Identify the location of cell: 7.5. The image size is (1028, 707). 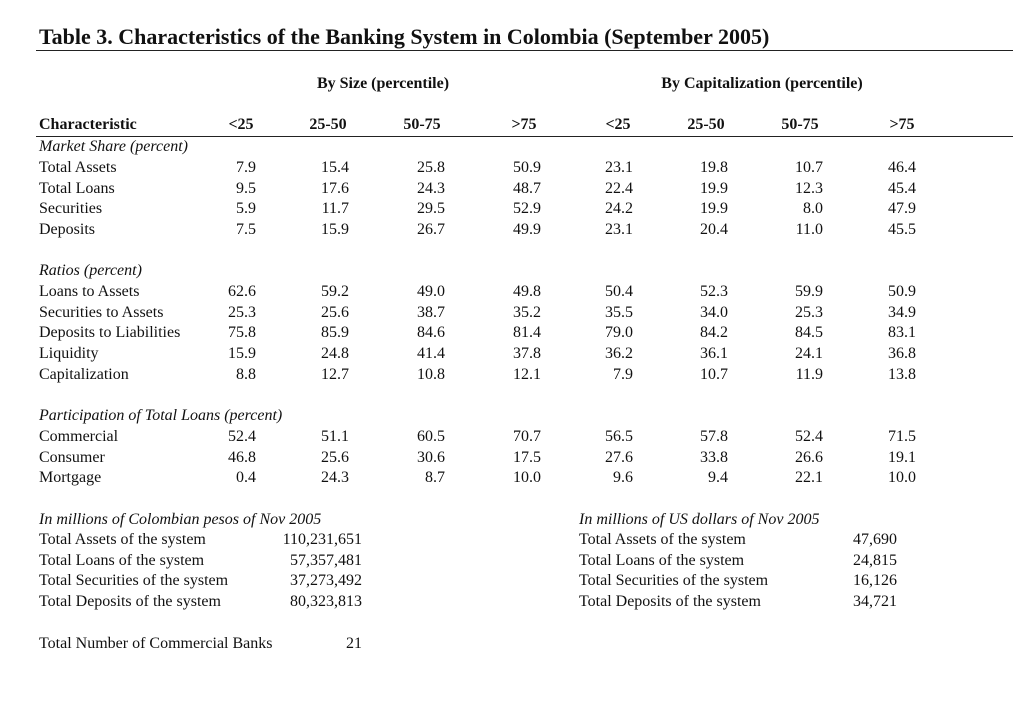
(246, 230).